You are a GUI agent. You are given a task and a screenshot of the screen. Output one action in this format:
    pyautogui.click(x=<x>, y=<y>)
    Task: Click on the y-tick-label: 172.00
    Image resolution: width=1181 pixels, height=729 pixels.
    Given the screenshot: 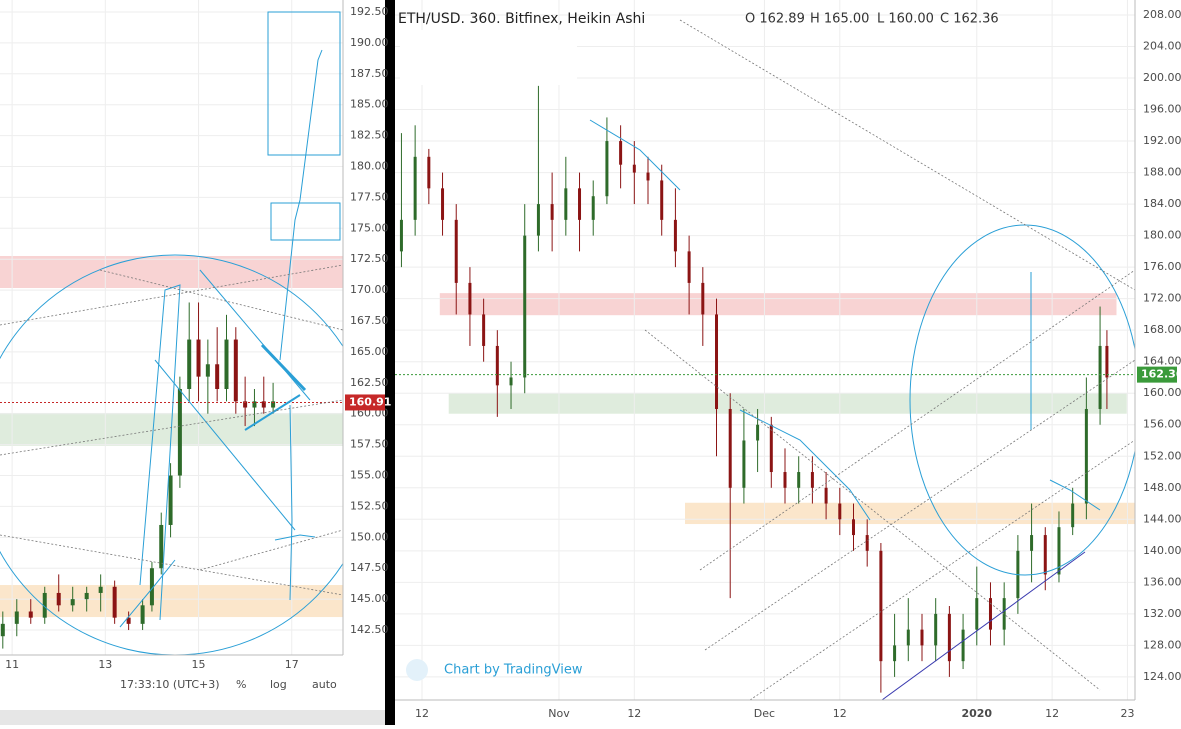 What is the action you would take?
    pyautogui.click(x=1162, y=298)
    